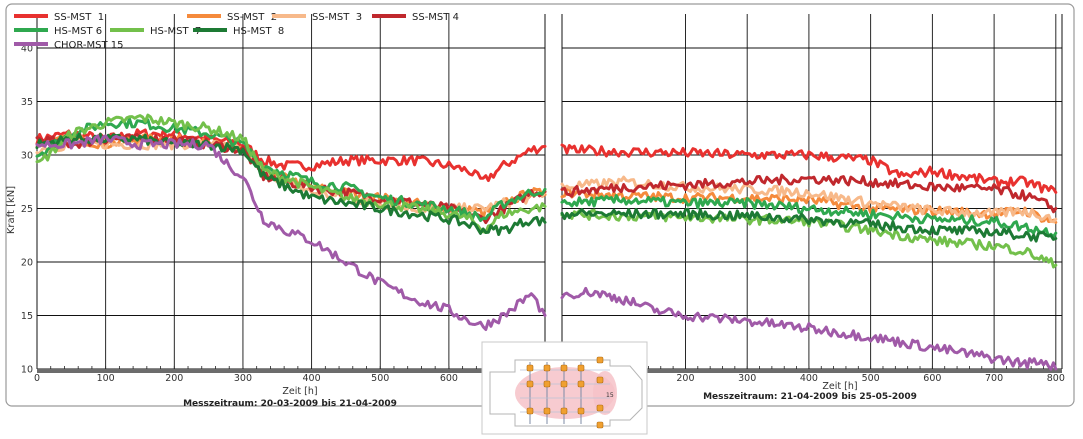  I want to click on legend-label: CHOR-MST 15, so click(89, 45).